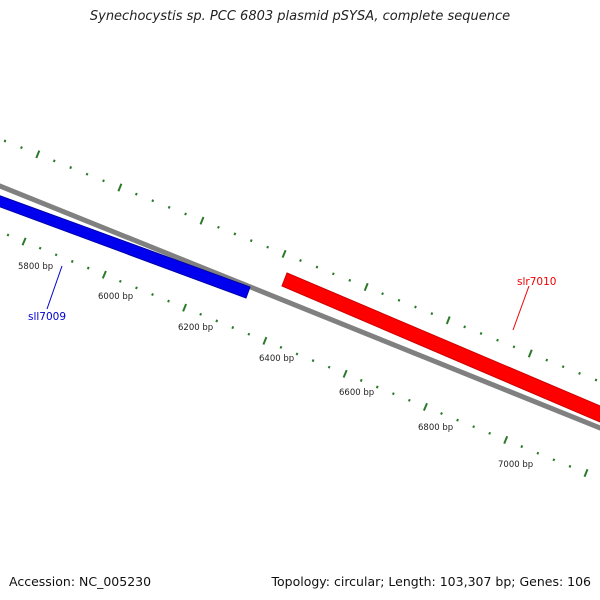  Describe the element at coordinates (125, 246) in the screenshot. I see `gene-sll7009` at that location.